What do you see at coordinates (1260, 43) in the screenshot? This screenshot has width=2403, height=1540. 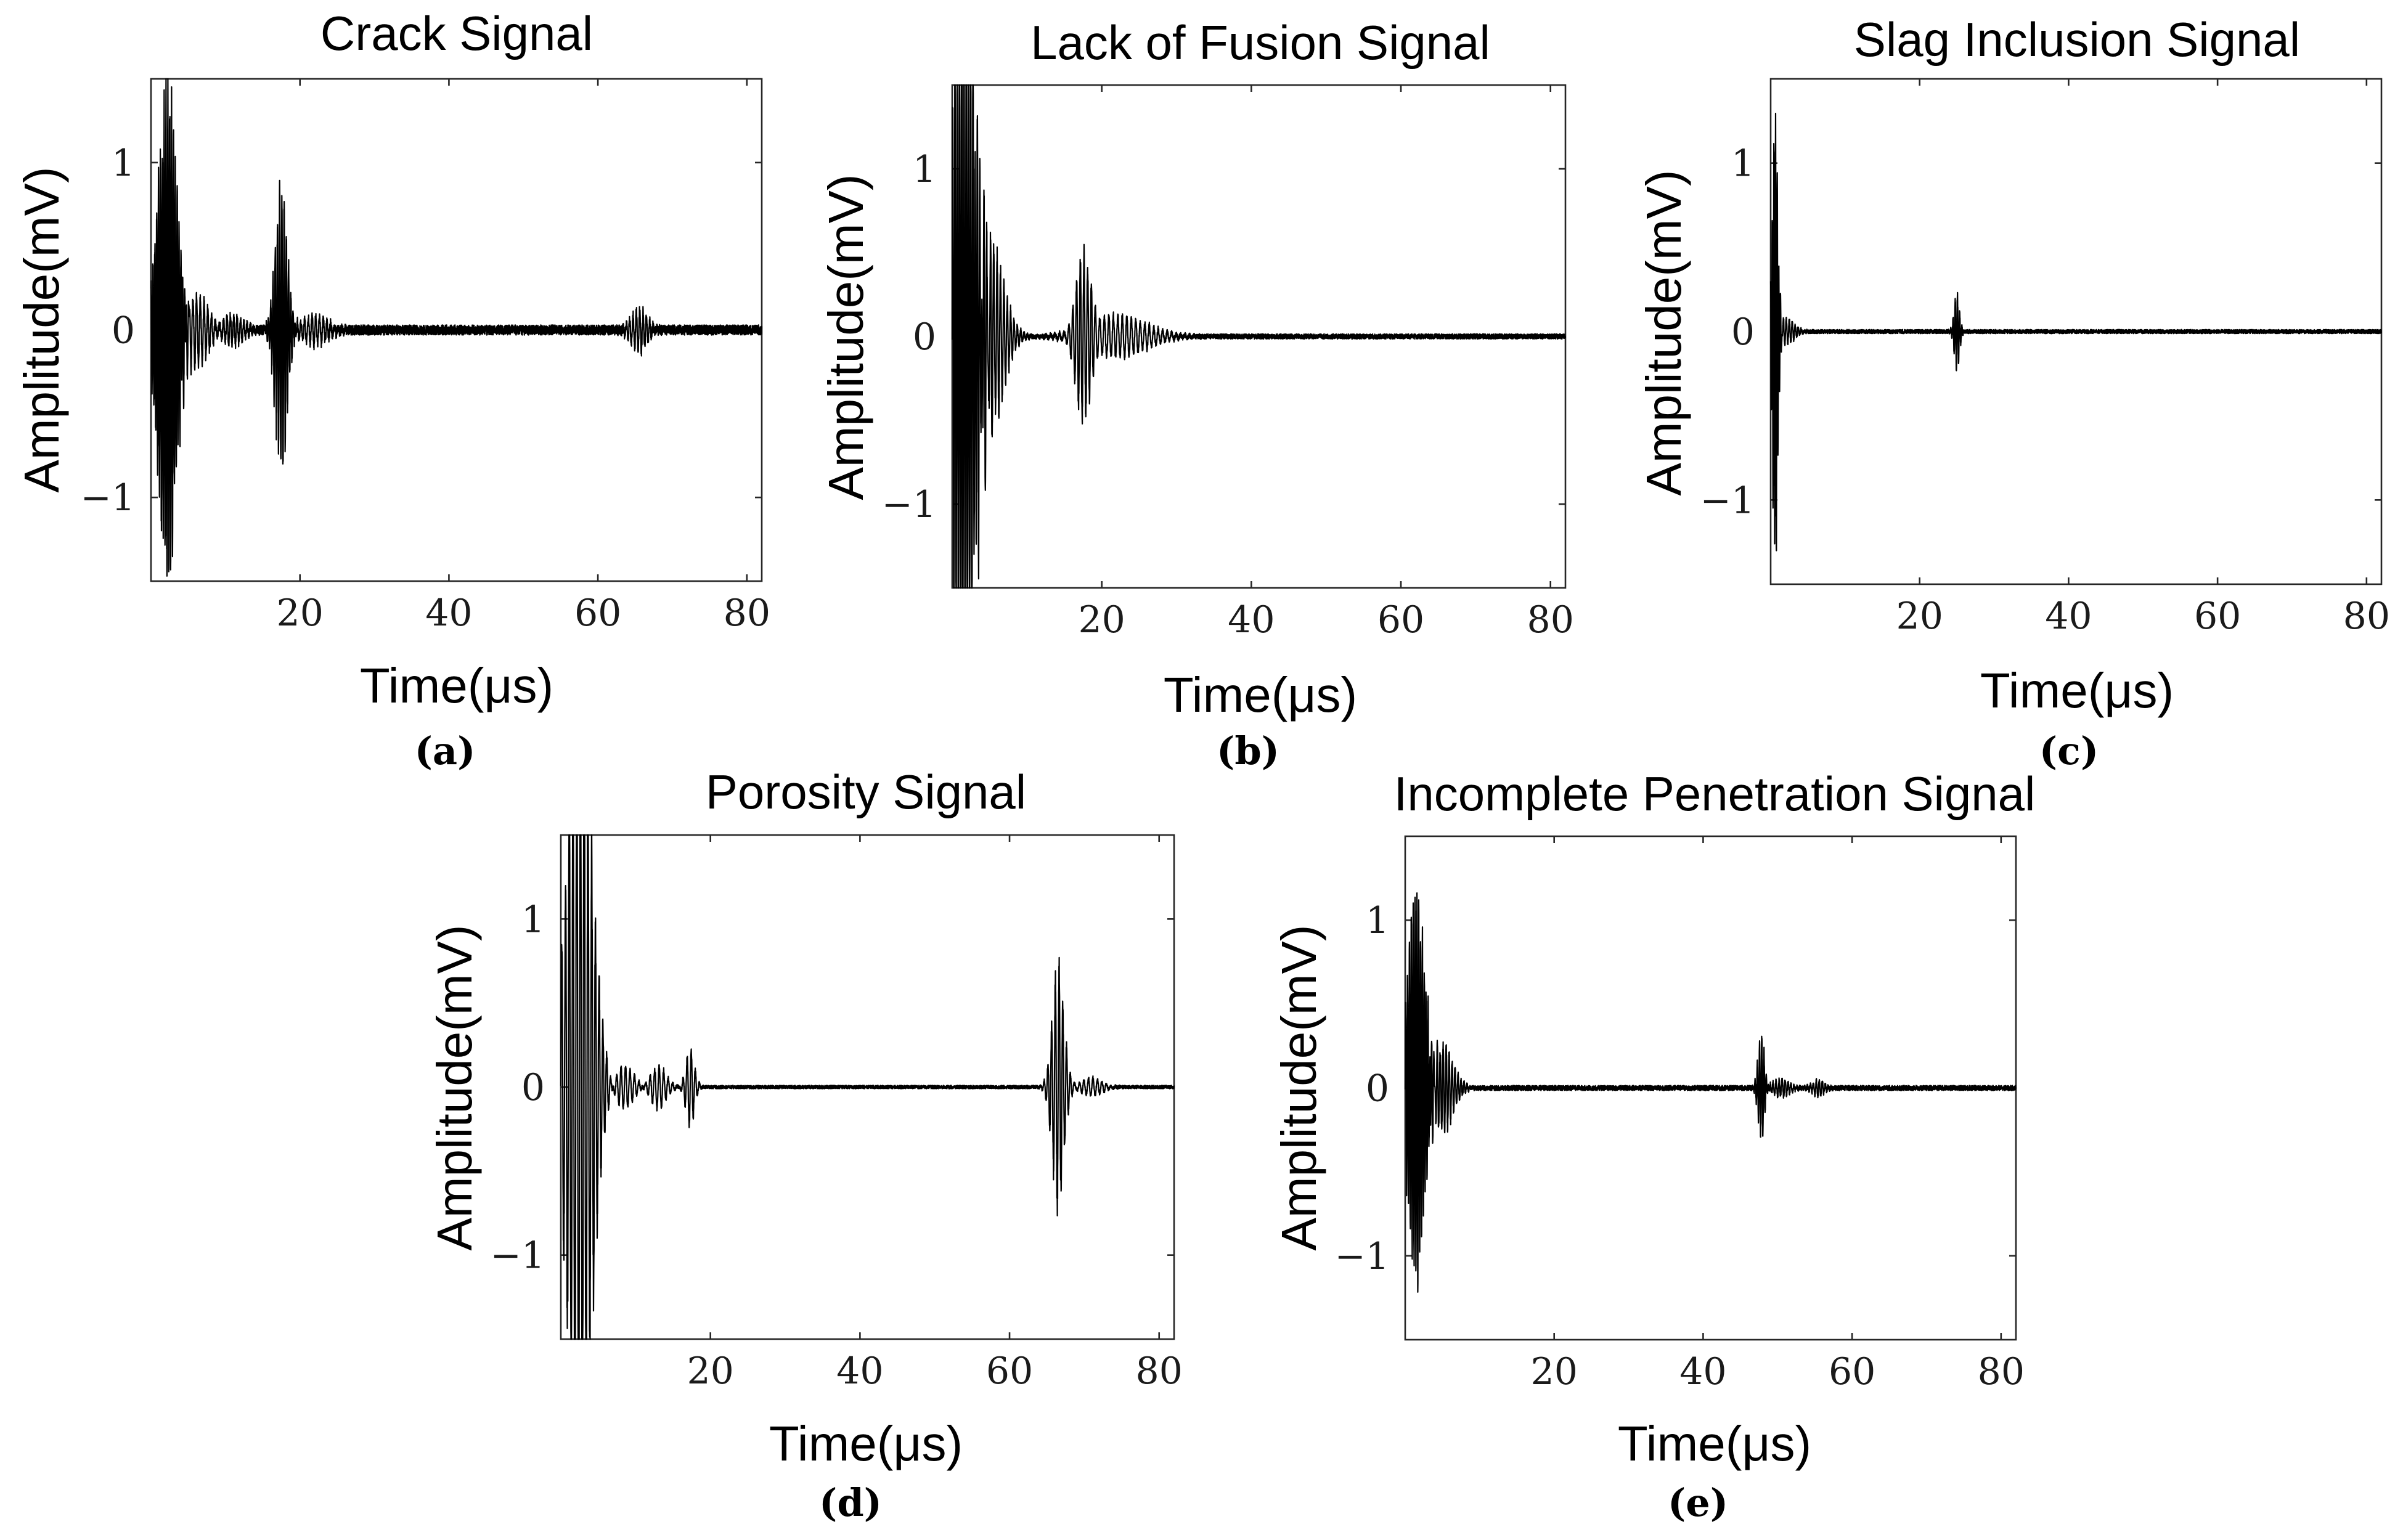 I see `chart-title-b: Lack of Fusion Signal` at bounding box center [1260, 43].